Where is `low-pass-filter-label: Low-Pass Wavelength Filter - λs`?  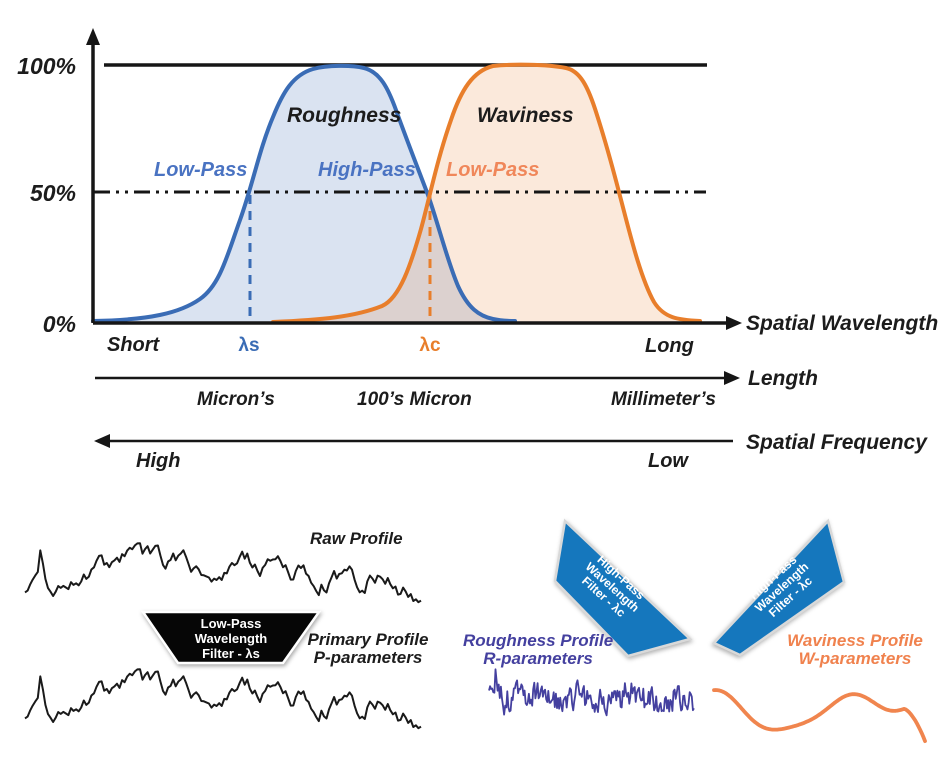
low-pass-filter-label: Low-Pass Wavelength Filter - λs is located at coordinates (231, 638).